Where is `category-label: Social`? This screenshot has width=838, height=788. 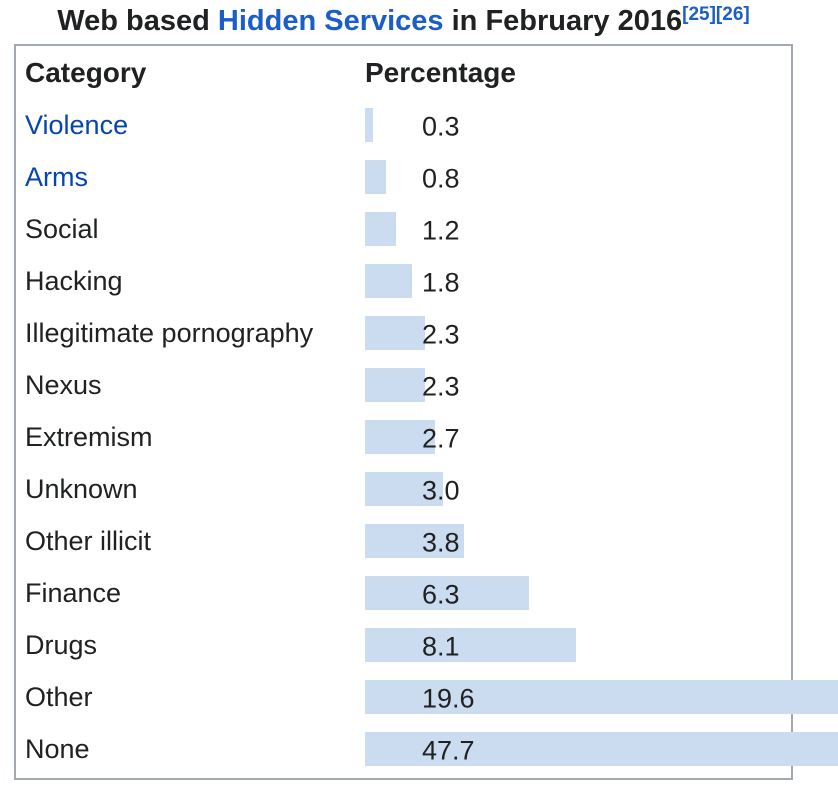 category-label: Social is located at coordinates (62, 228).